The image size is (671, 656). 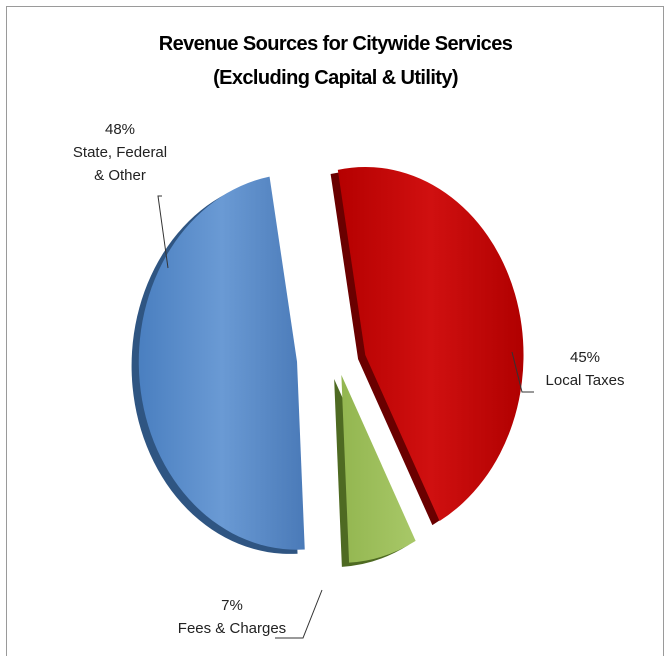 I want to click on slice-label-1-line-1: Fees & Charges, so click(x=232, y=628).